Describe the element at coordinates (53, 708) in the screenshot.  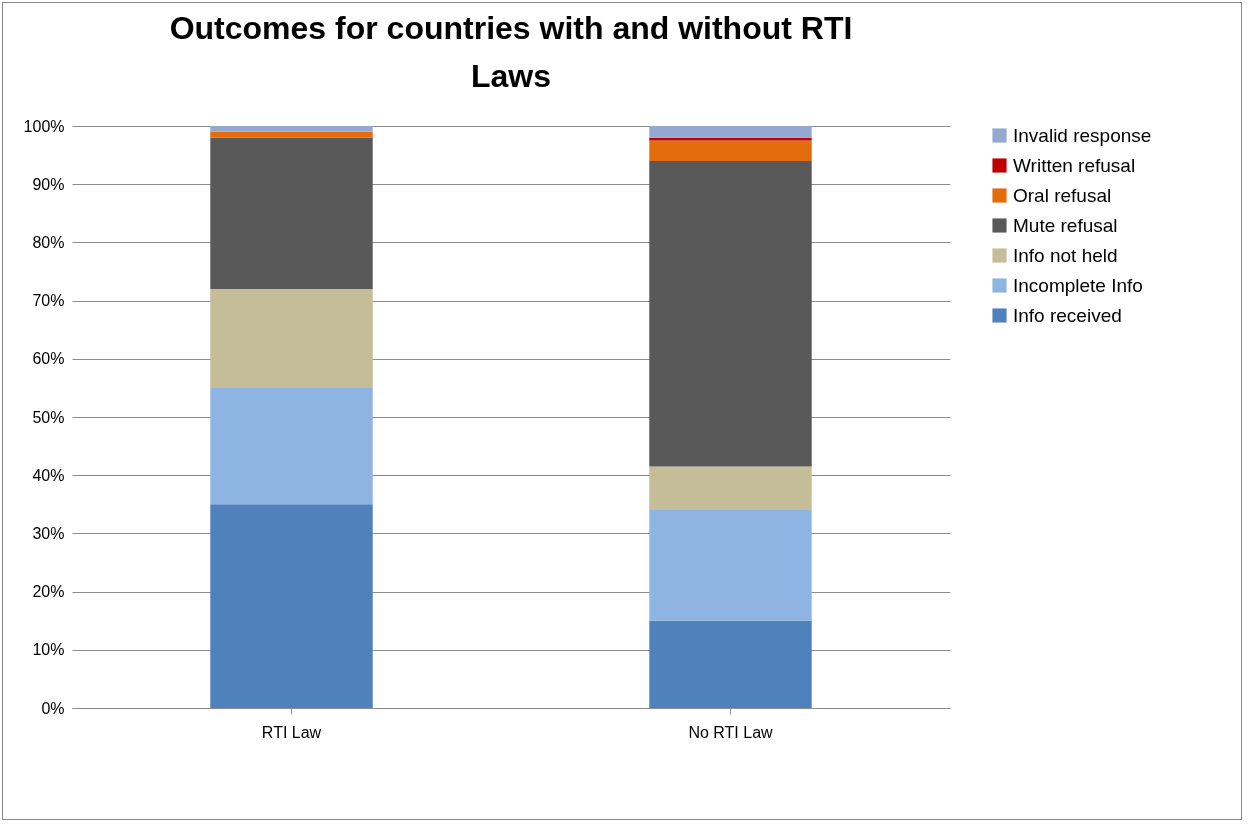
I see `y-tick-label: 0%` at that location.